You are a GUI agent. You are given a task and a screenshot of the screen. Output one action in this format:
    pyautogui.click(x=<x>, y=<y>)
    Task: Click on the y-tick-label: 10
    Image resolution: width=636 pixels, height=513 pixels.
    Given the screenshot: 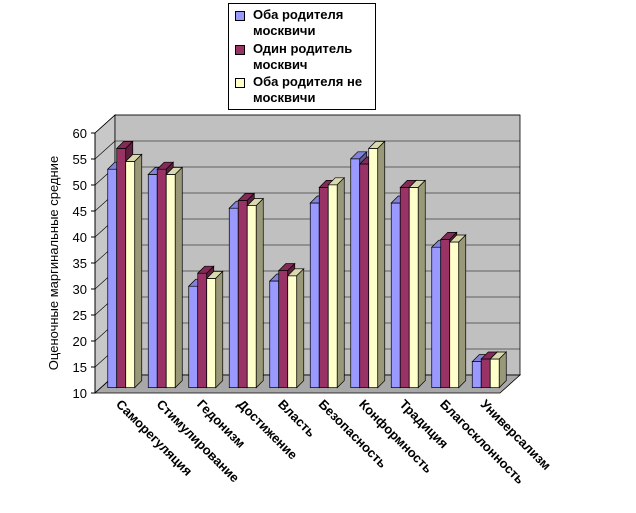 What is the action you would take?
    pyautogui.click(x=80, y=393)
    